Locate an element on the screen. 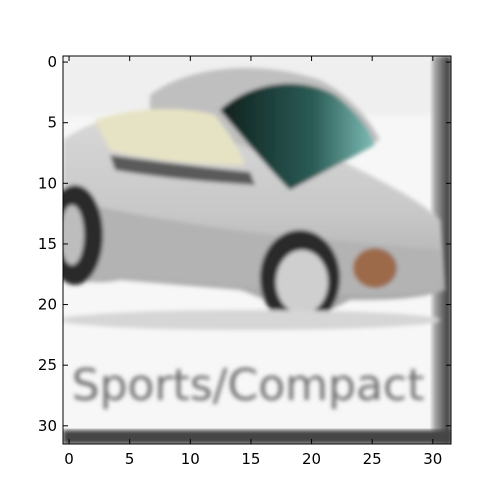  y-tick-label: 5 is located at coordinates (52, 123).